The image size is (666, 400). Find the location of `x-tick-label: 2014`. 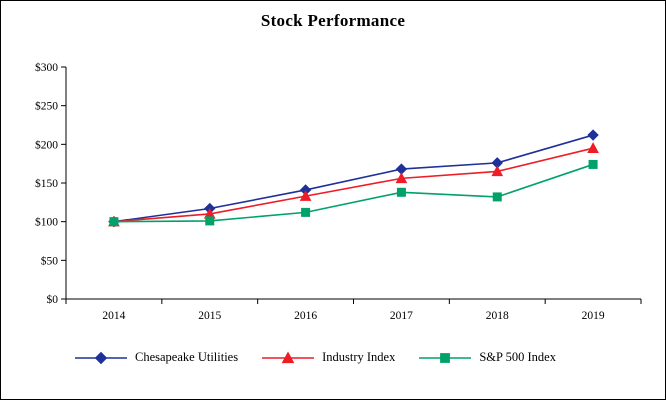

x-tick-label: 2014 is located at coordinates (113, 316).